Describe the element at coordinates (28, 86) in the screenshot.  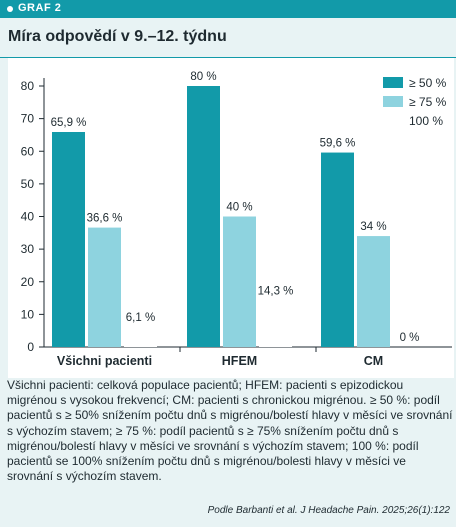
I see `y-tick-label: 80` at that location.